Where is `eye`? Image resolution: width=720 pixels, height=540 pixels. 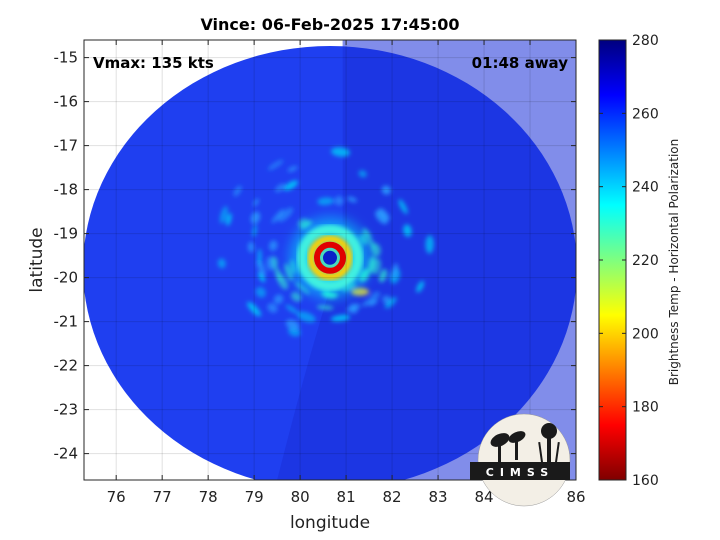
eye is located at coordinates (330, 257).